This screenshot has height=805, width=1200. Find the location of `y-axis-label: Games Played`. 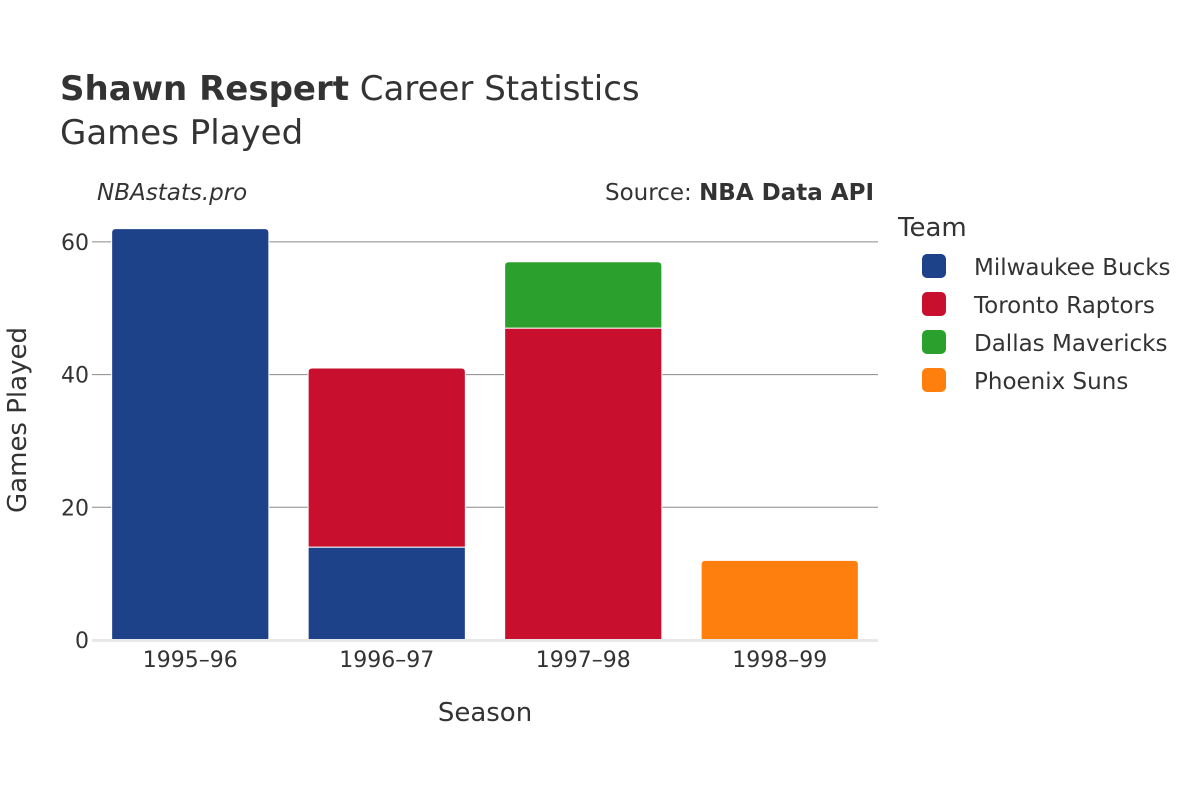

y-axis-label: Games Played is located at coordinates (18, 420).